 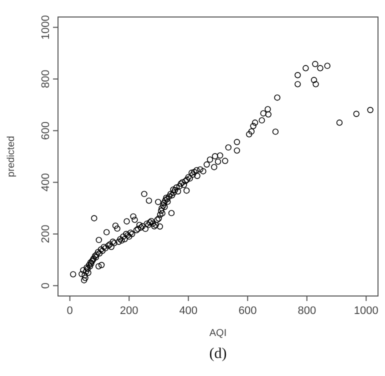 I want to click on y-tick-label: 600, so click(x=46, y=130).